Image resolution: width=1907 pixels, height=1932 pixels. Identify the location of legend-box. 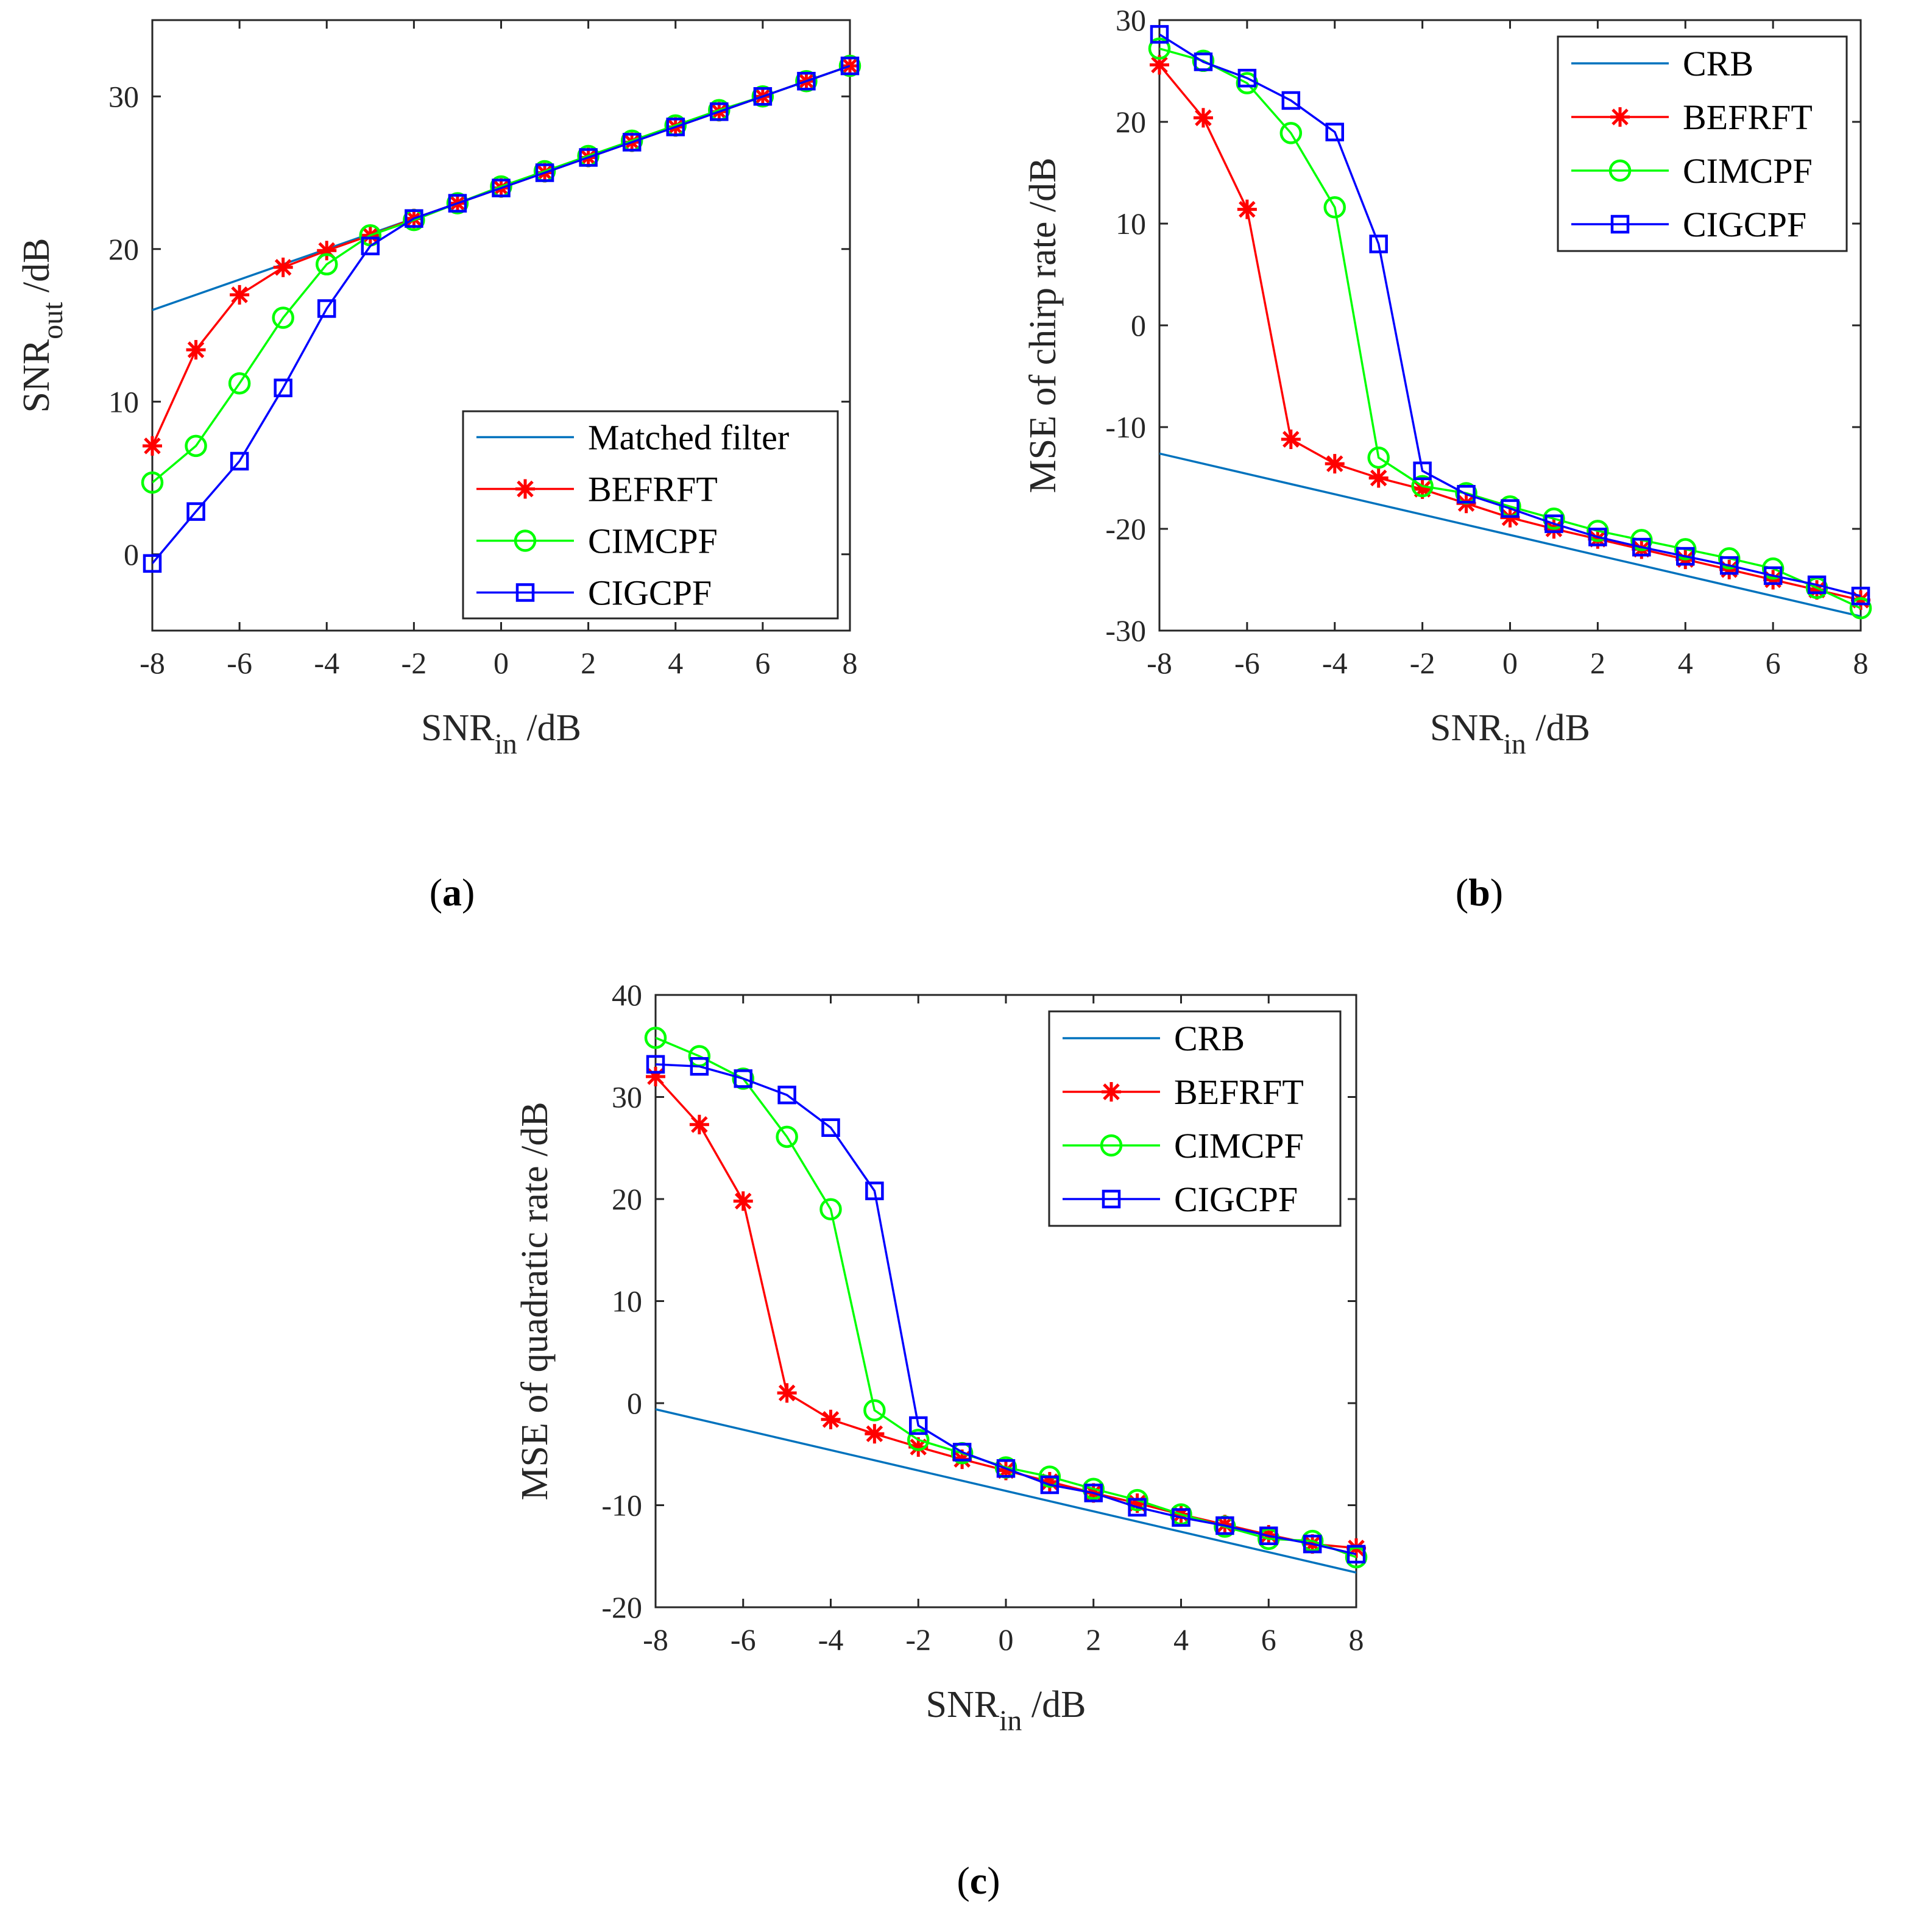
(1195, 1118).